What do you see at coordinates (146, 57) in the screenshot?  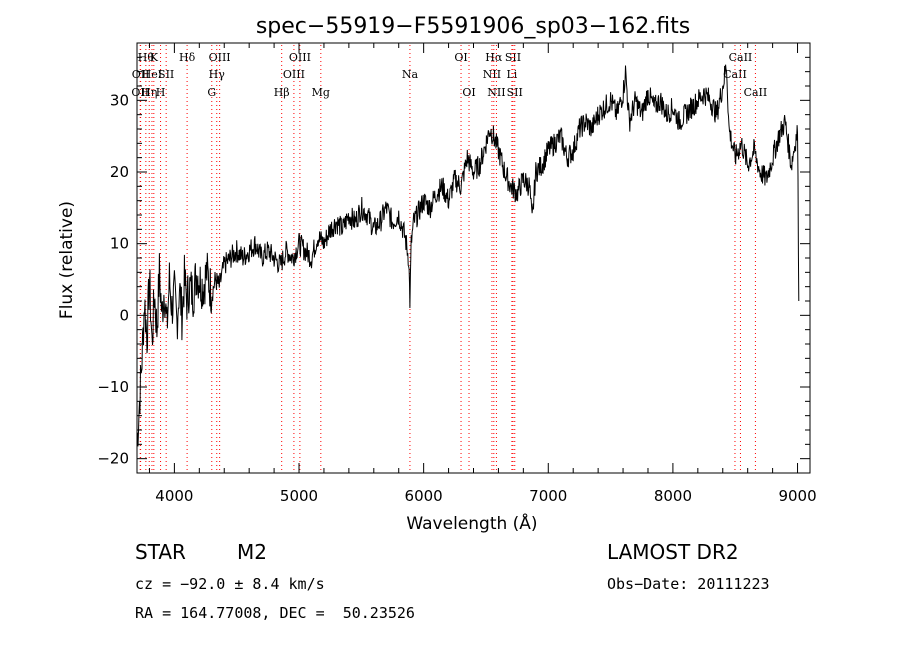 I see `line-marker-label-2: Hθ` at bounding box center [146, 57].